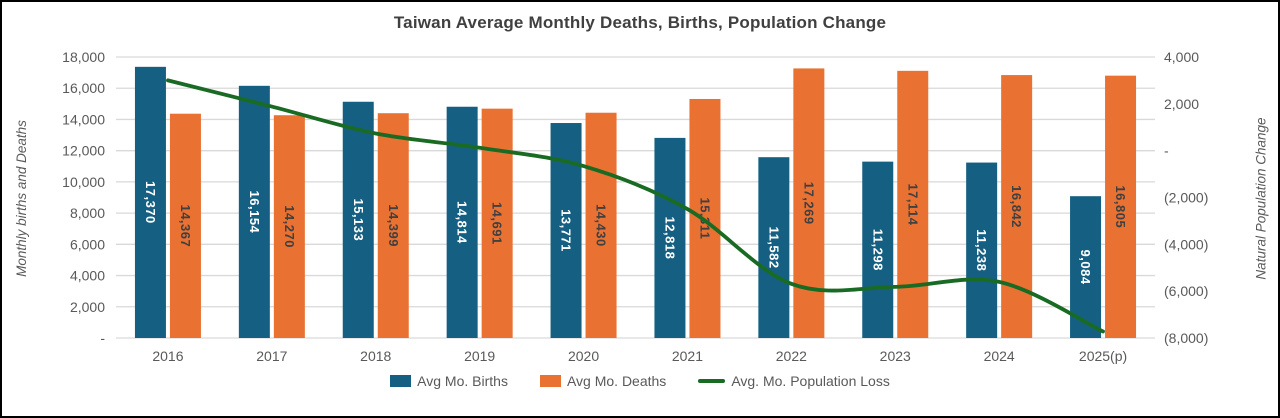  I want to click on left-axis-tick-label: 16,000, so click(83, 88).